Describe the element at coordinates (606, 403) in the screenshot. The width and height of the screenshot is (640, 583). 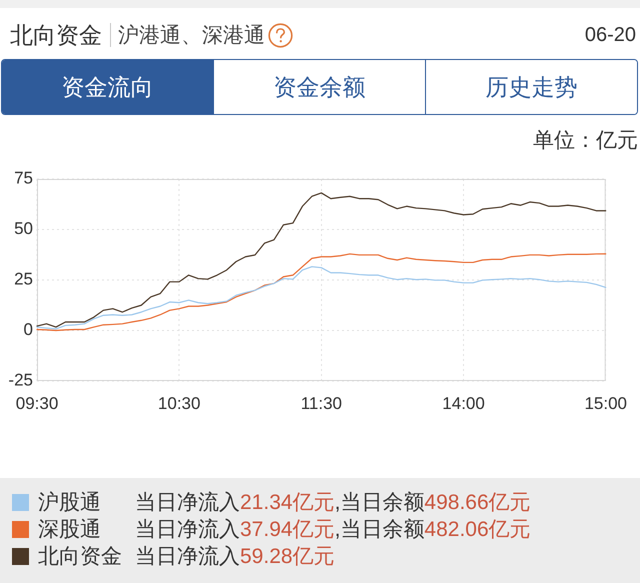
I see `x-tick-label: 15:00` at that location.